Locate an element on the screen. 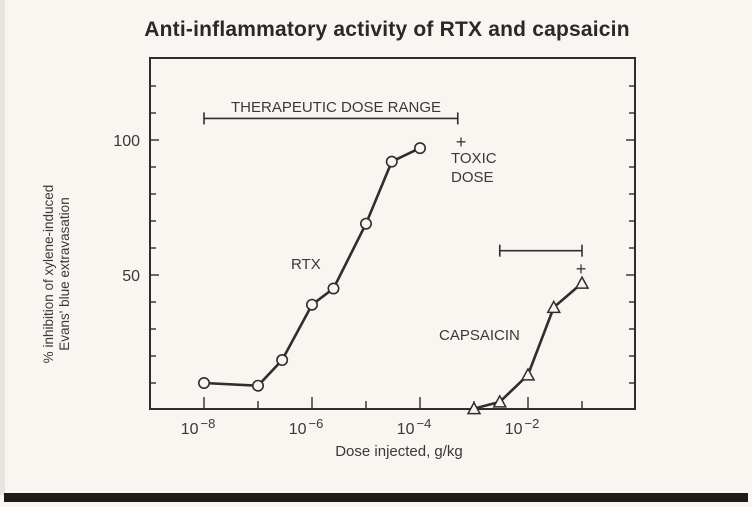 The image size is (752, 507). y-tick-label: 50 is located at coordinates (131, 276).